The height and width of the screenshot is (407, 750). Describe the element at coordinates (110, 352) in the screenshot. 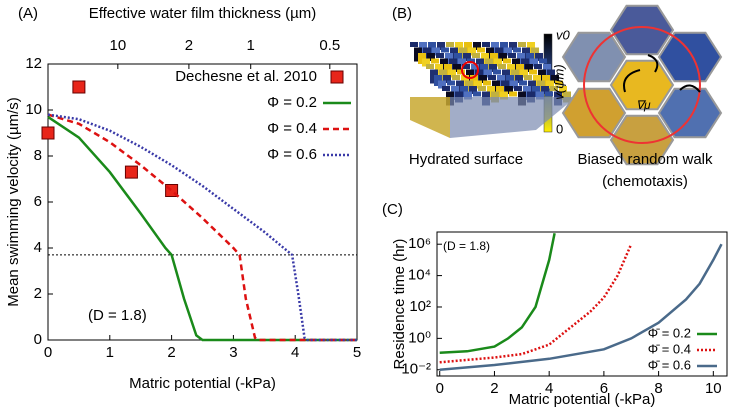

I see `x-tick-label: 1` at that location.